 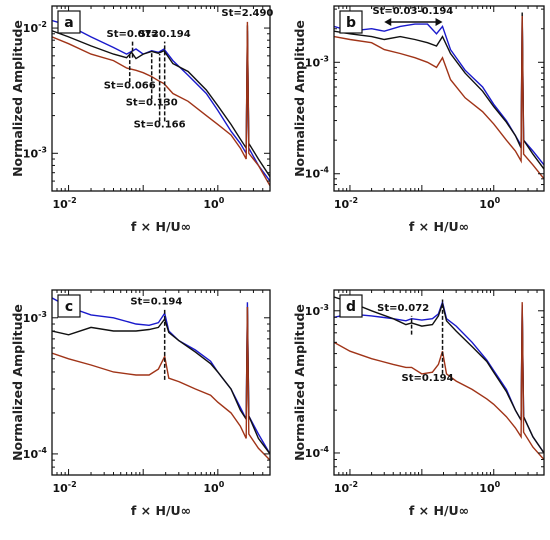 What do you see at coordinates (388, 21) in the screenshot?
I see `arrow-head-left` at bounding box center [388, 21].